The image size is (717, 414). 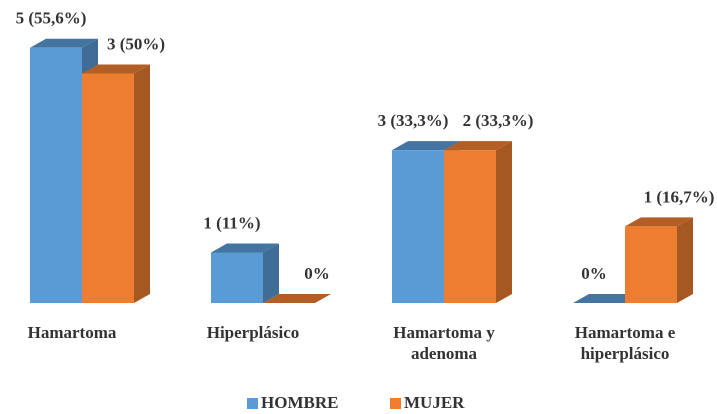 I want to click on value-label: 3 (50%), so click(x=136, y=43).